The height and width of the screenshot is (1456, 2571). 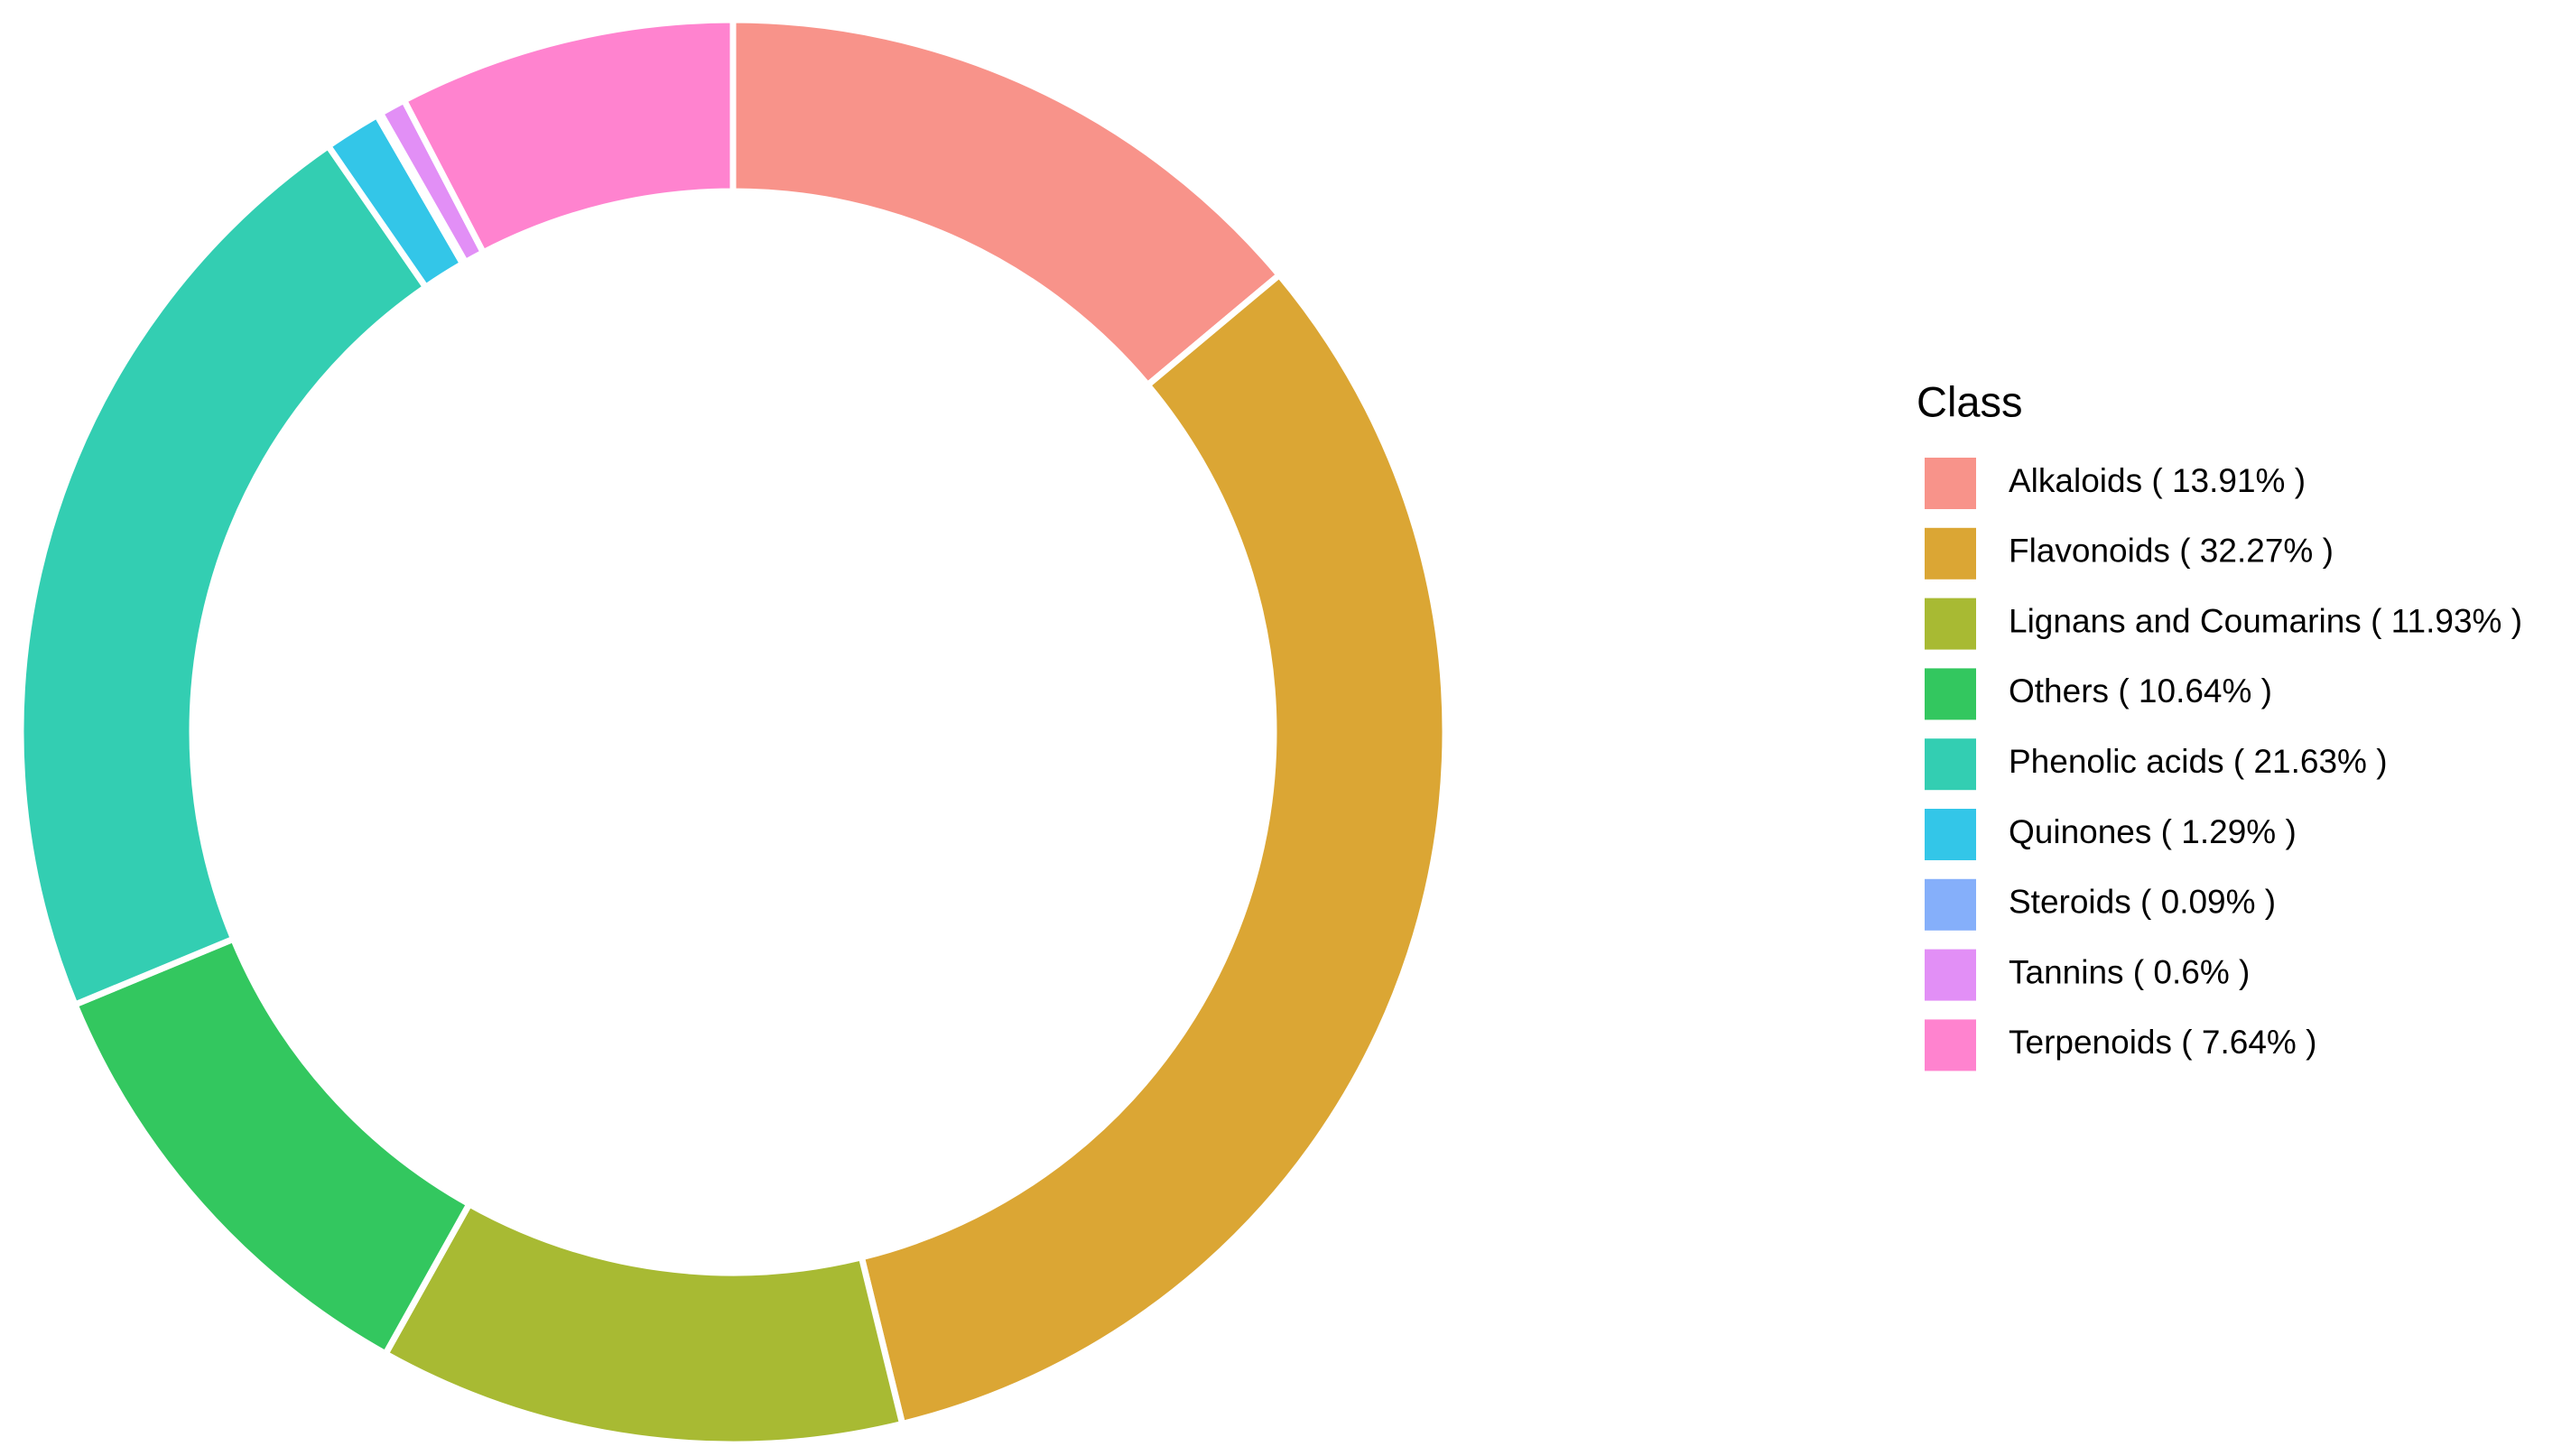 What do you see at coordinates (2157, 480) in the screenshot?
I see `legend-label: Alkaloids ( 13.91% )` at bounding box center [2157, 480].